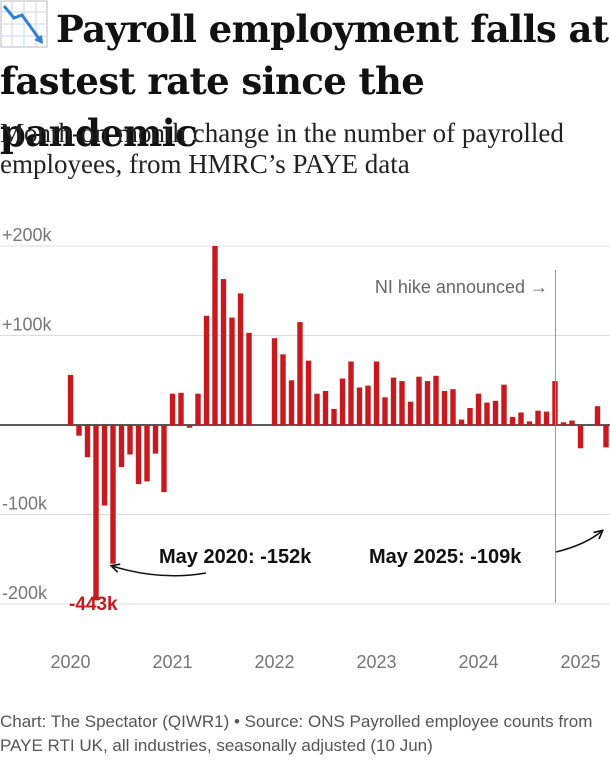 This screenshot has height=761, width=610. Describe the element at coordinates (93, 604) in the screenshot. I see `min-value-label: -443k` at that location.